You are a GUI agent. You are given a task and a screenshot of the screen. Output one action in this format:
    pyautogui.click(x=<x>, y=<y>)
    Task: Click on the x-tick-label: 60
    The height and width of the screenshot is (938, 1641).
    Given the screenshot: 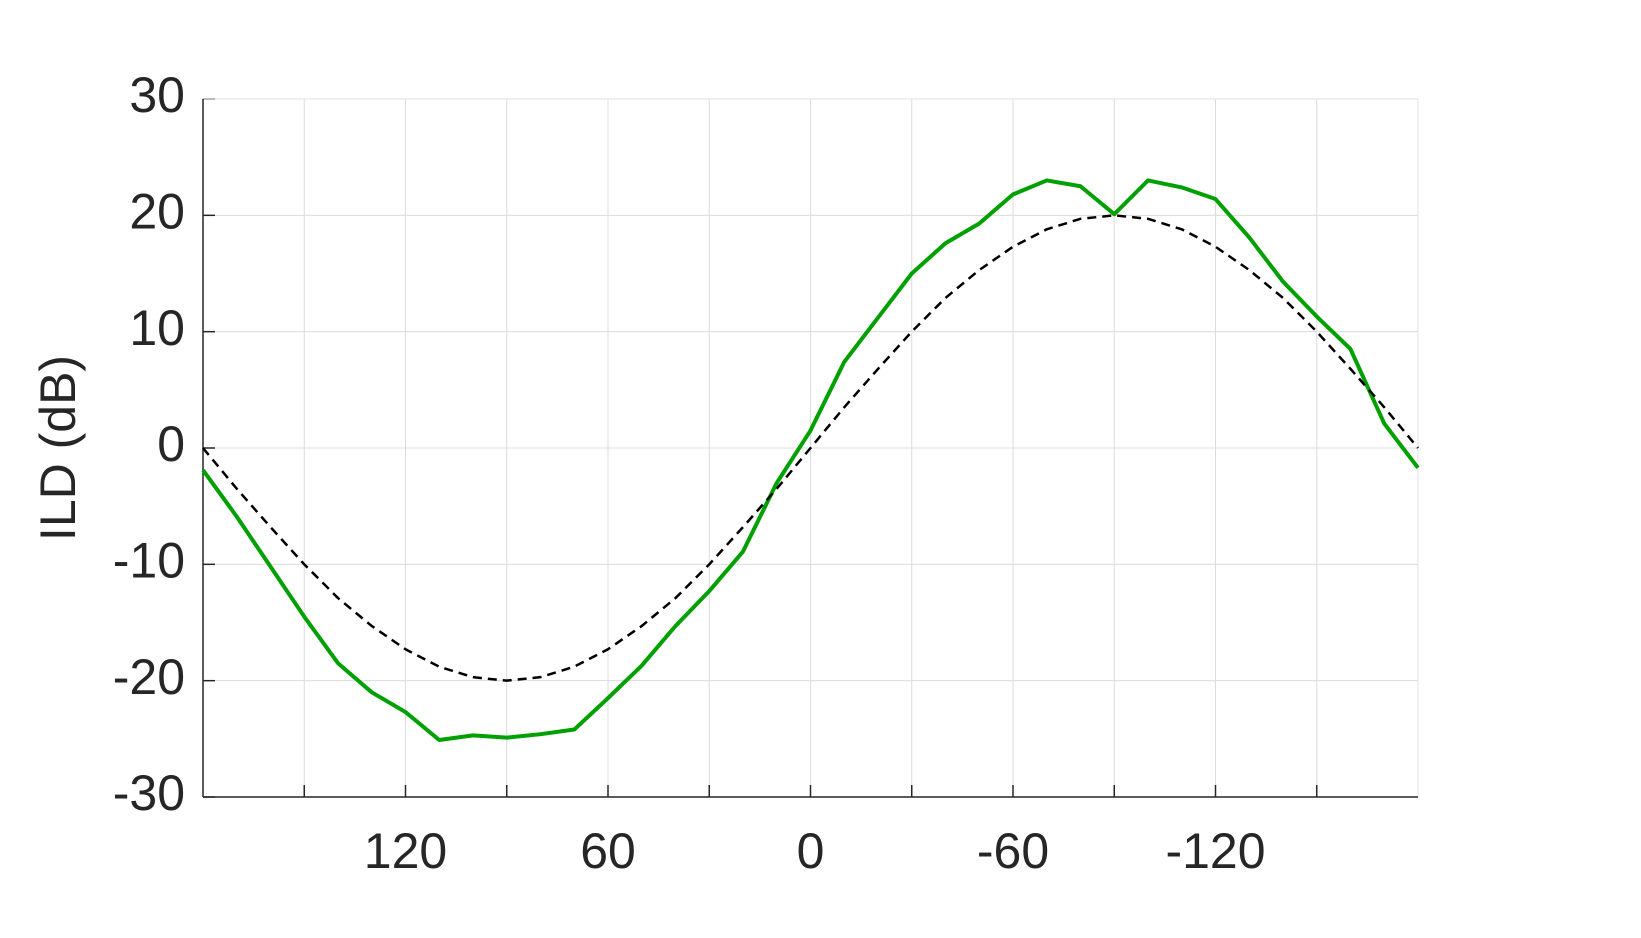 What is the action you would take?
    pyautogui.click(x=608, y=851)
    